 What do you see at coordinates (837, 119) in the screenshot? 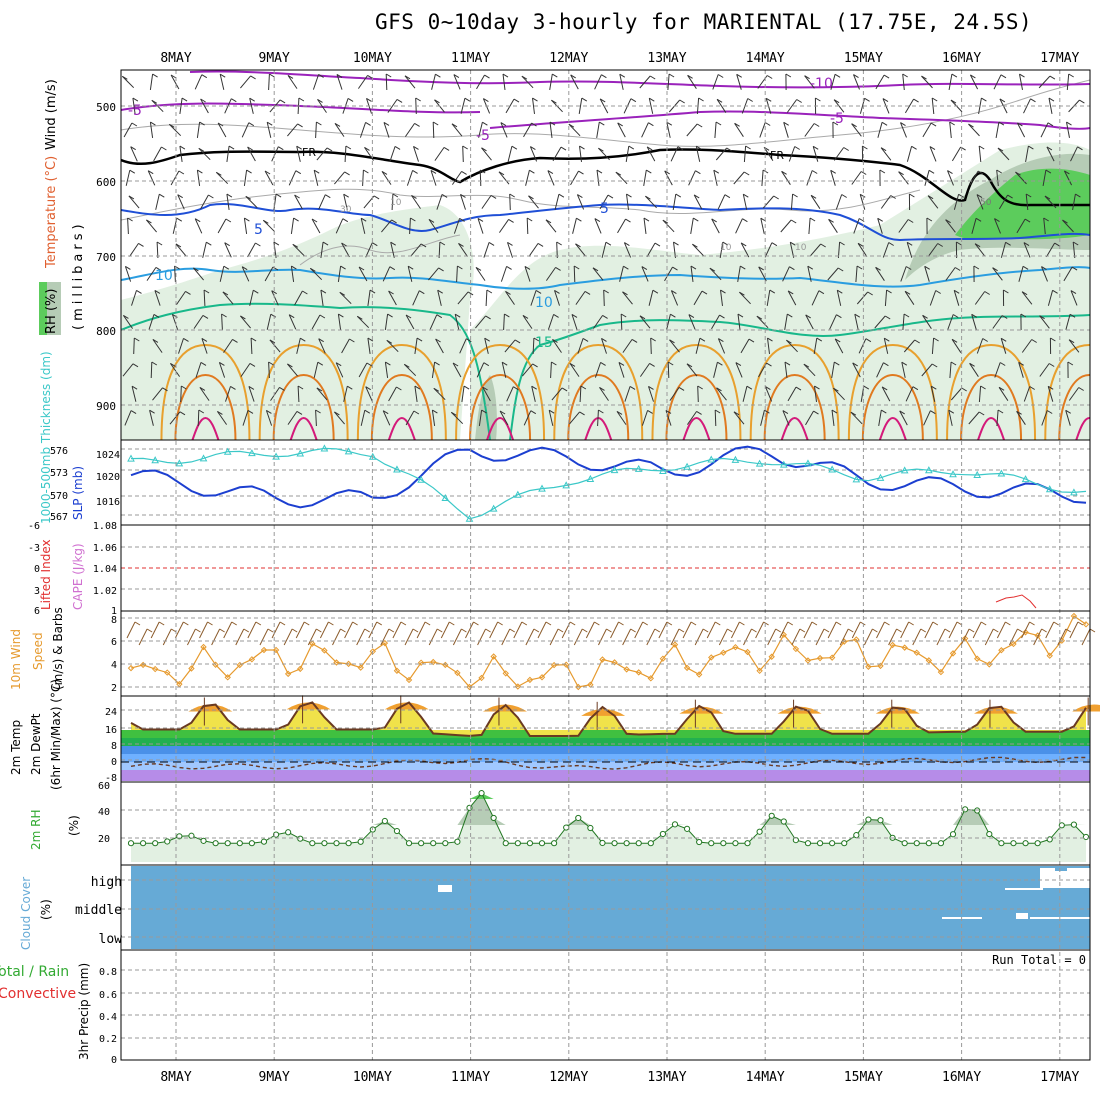
I see `label-minus5-c: -5` at bounding box center [837, 119].